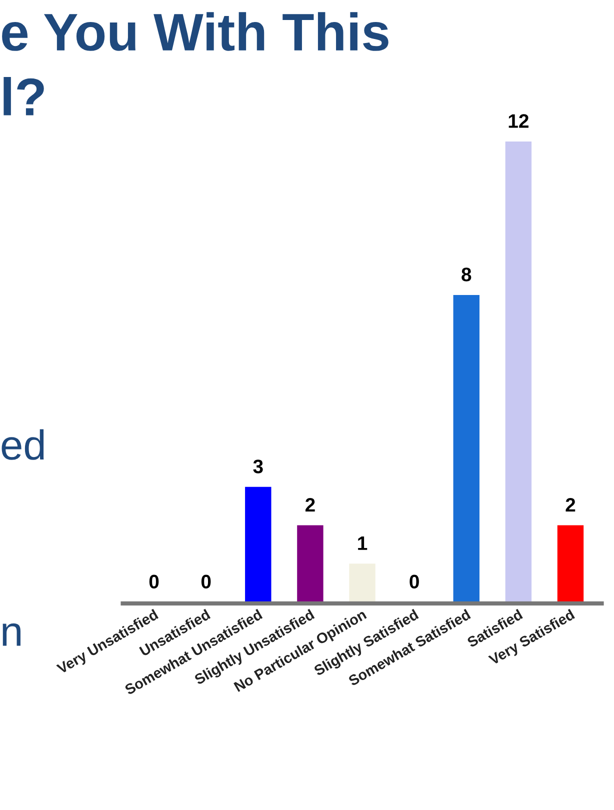 The width and height of the screenshot is (614, 810). I want to click on text: n, so click(11, 634).